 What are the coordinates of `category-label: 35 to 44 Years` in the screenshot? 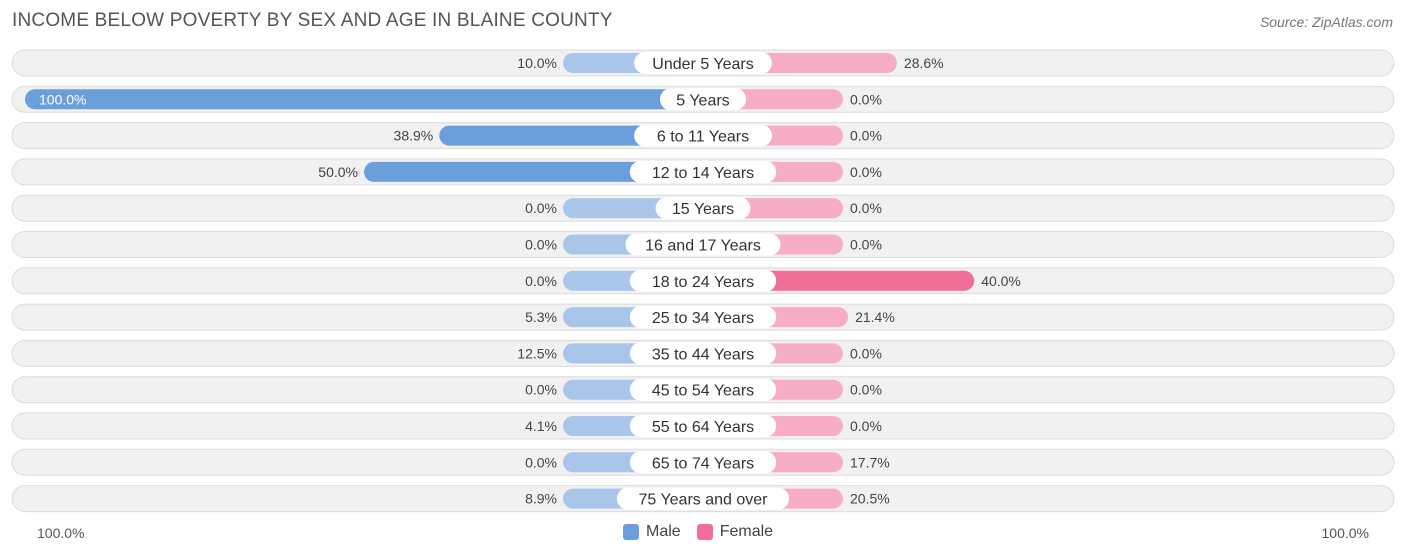 It's located at (703, 354).